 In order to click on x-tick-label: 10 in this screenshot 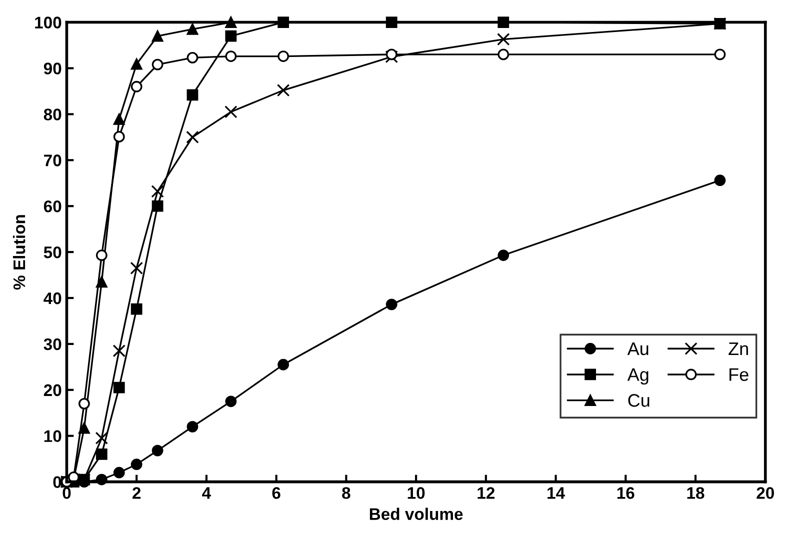, I will do `click(416, 493)`.